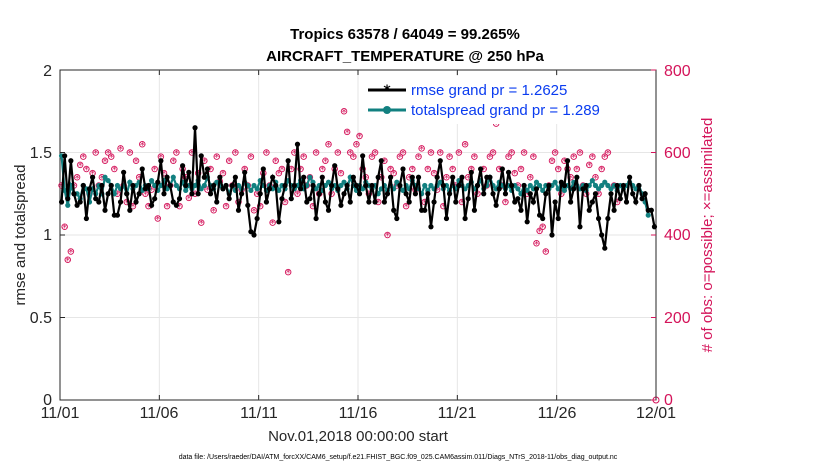 This screenshot has height=470, width=830. What do you see at coordinates (505, 110) in the screenshot?
I see `legend-label-spread: totalspread grand pr = 1.289` at bounding box center [505, 110].